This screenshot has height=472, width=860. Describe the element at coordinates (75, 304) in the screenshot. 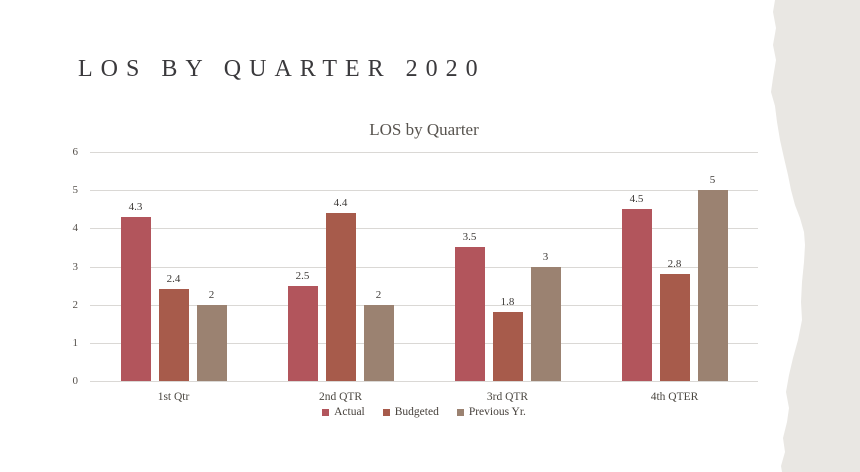

I see `y-tick-label-2: 2` at that location.